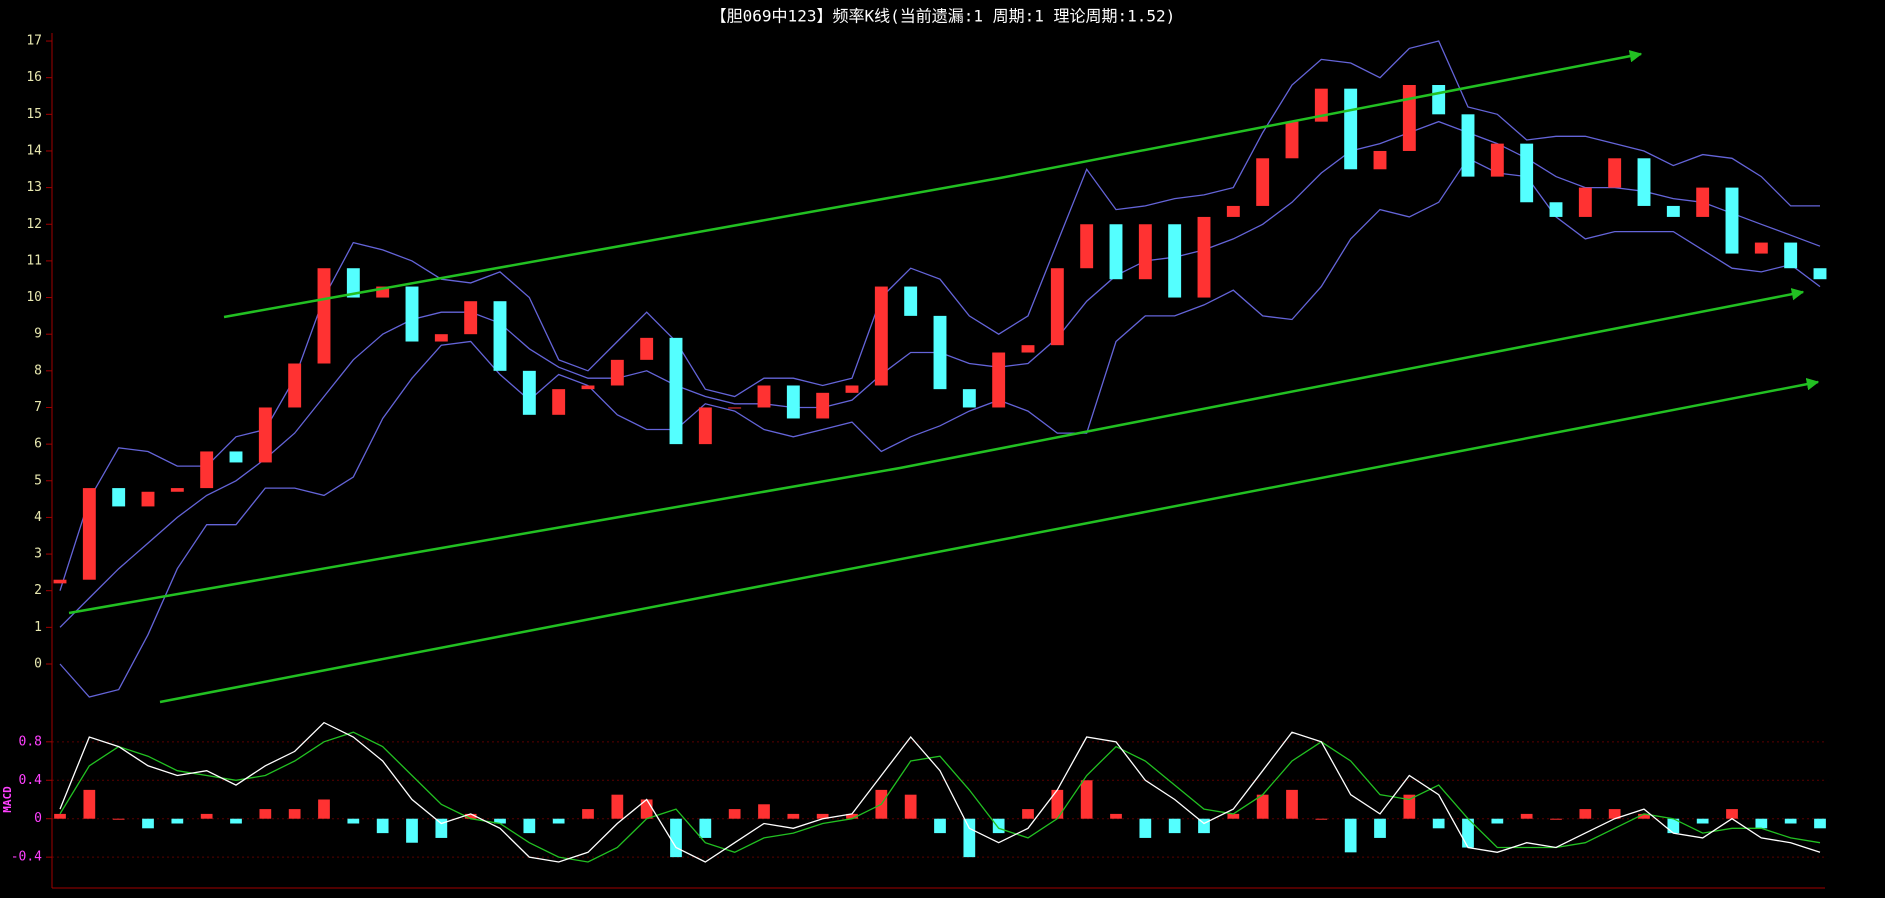  What do you see at coordinates (30, 741) in the screenshot?
I see `y-tick-label: 0.8` at bounding box center [30, 741].